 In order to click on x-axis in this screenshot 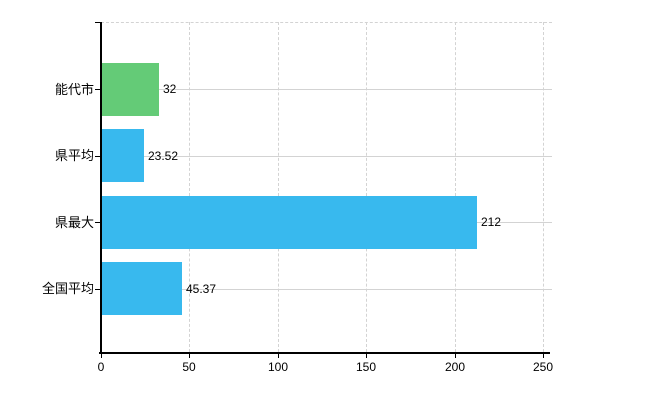, I will do `click(324, 353)`.